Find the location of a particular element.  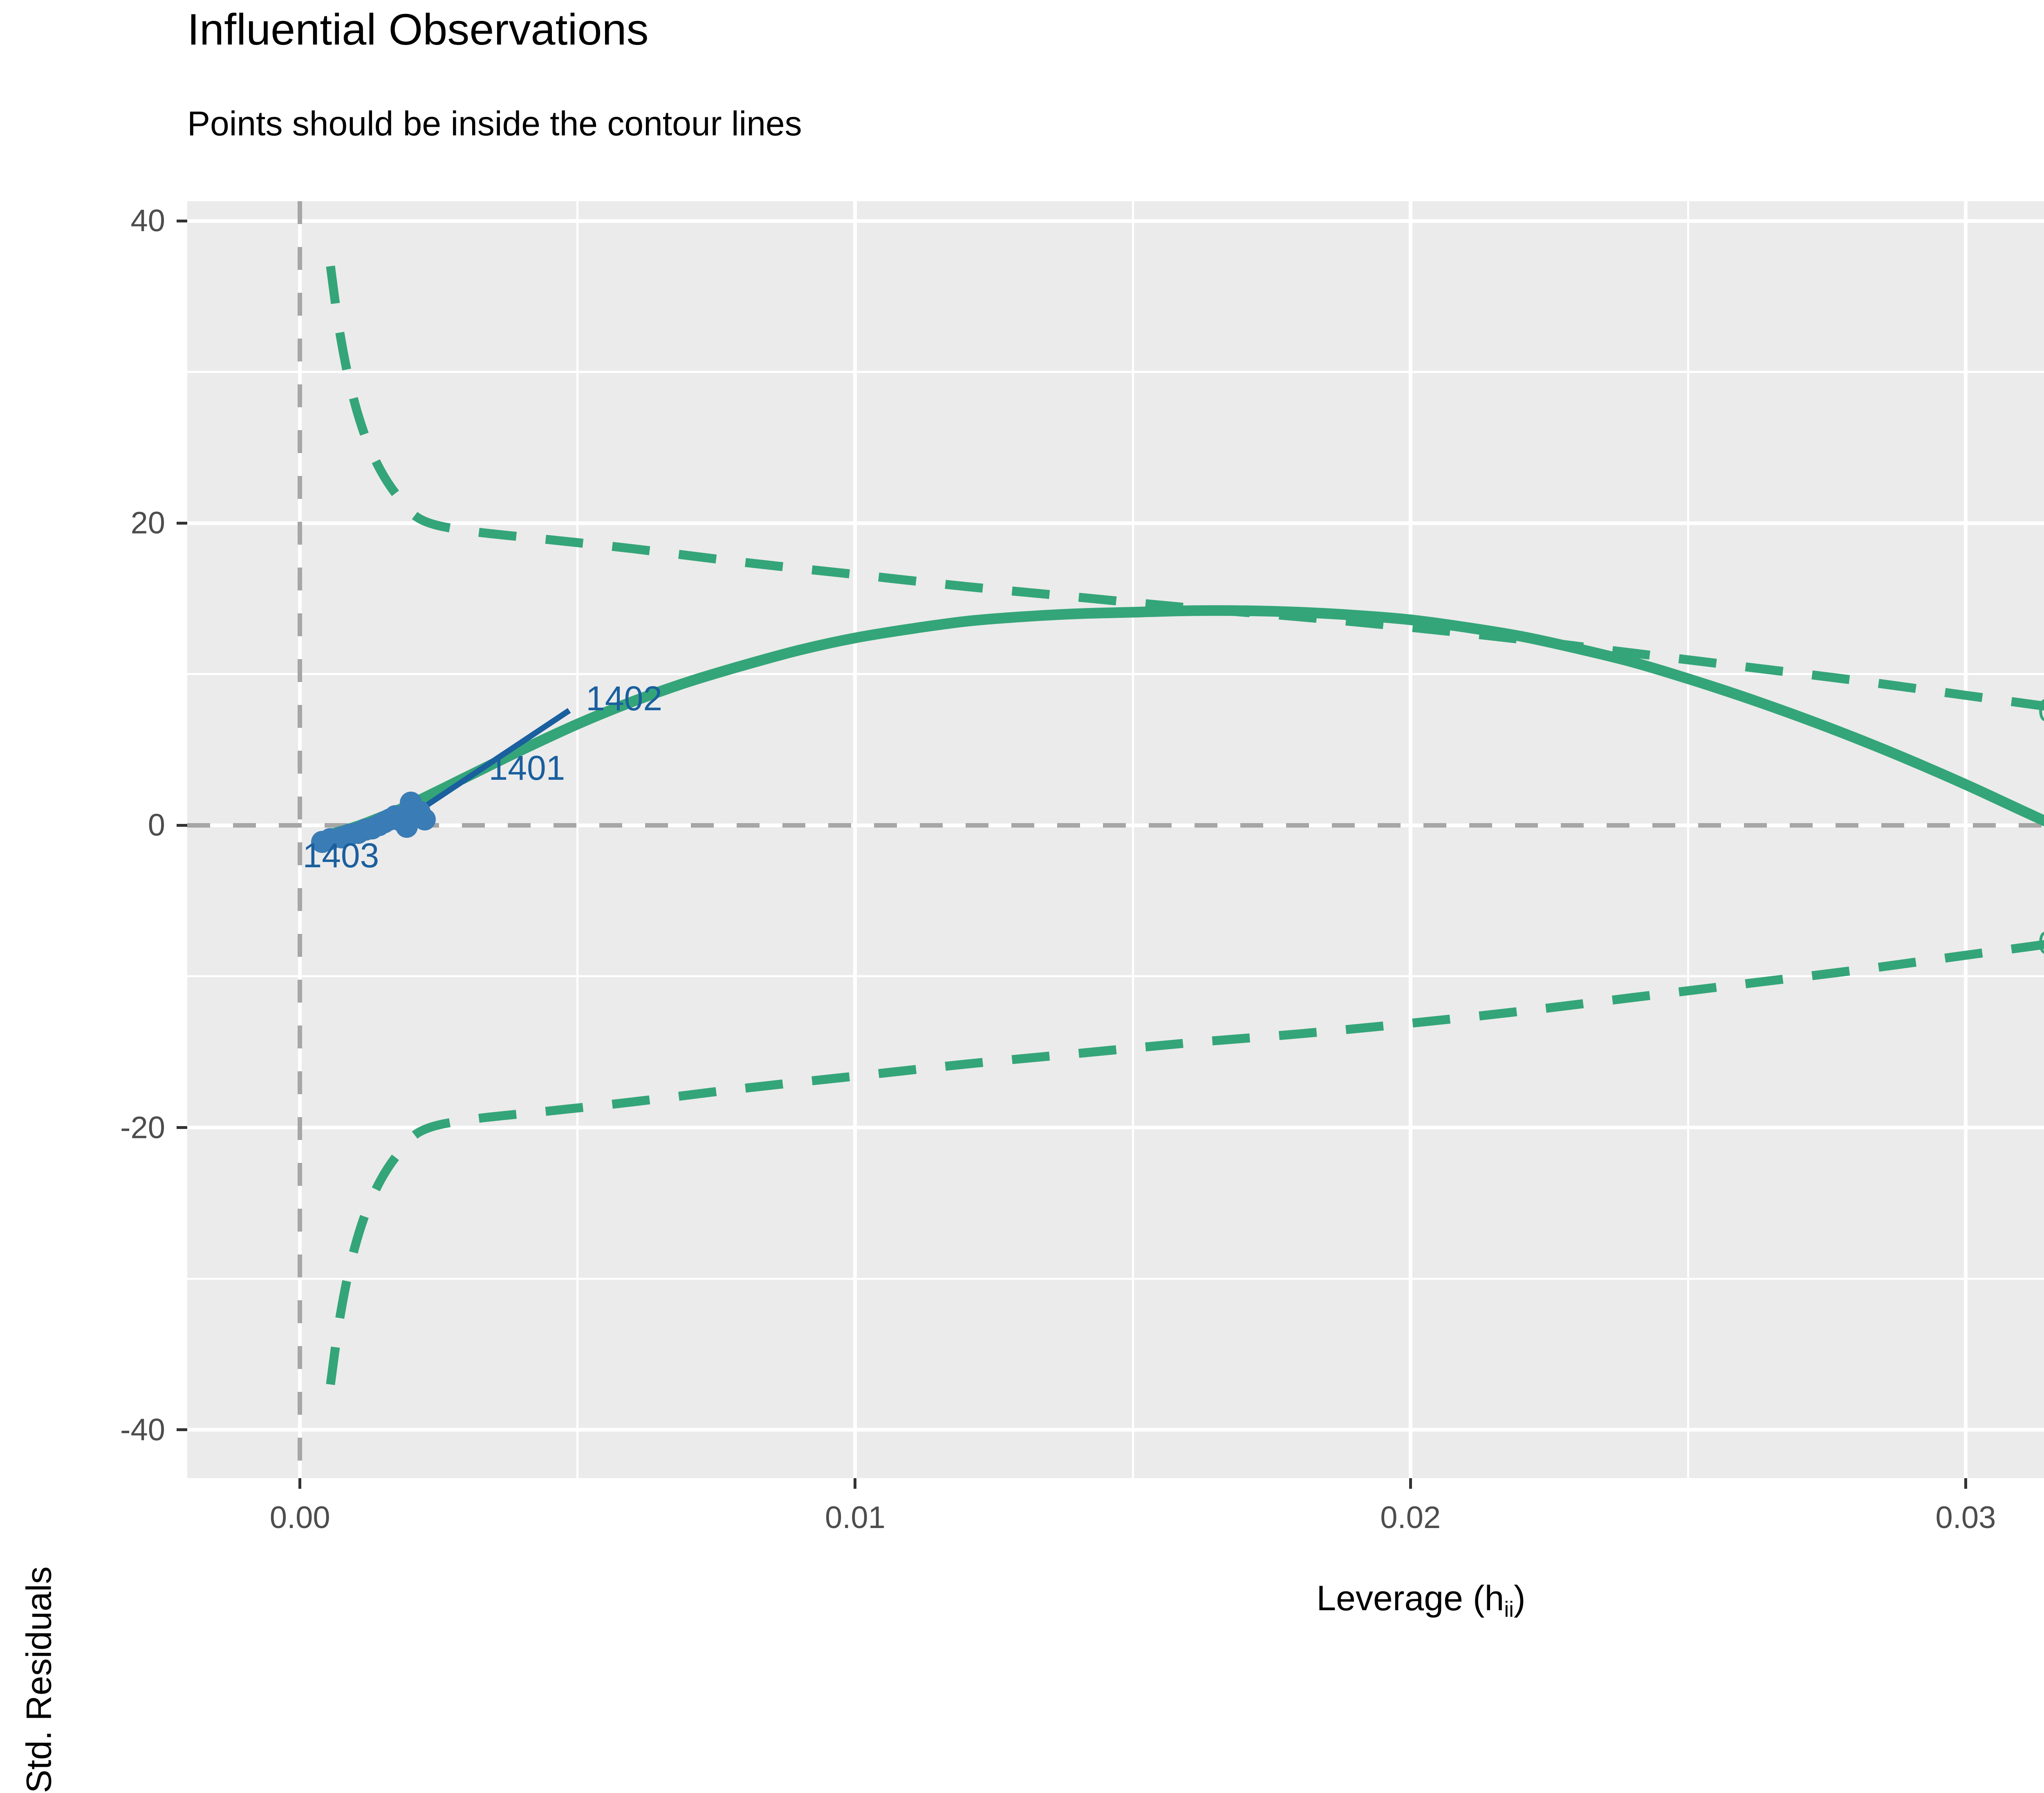

y-axis-tick-label: 0 is located at coordinates (156, 825).